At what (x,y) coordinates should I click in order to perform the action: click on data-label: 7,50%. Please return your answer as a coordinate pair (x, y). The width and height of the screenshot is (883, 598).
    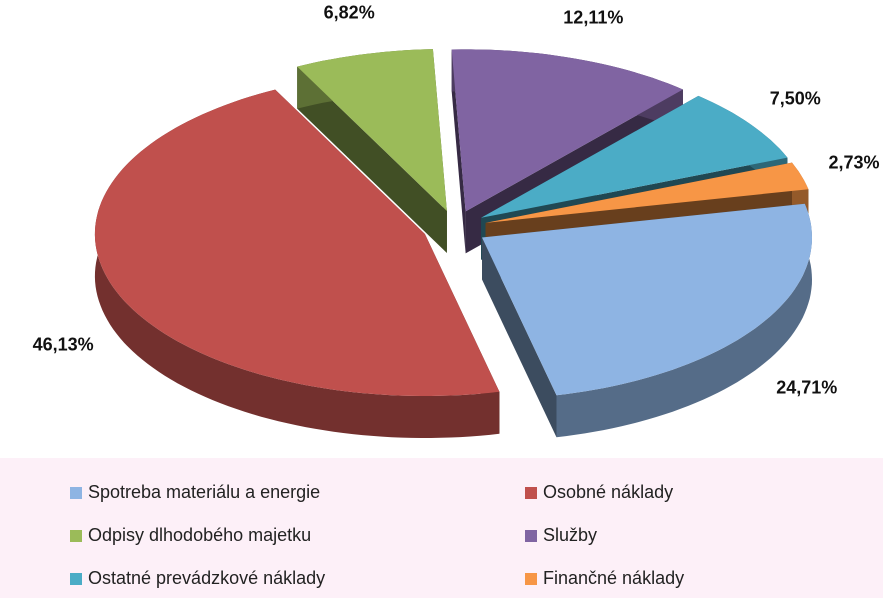
    Looking at the image, I should click on (795, 99).